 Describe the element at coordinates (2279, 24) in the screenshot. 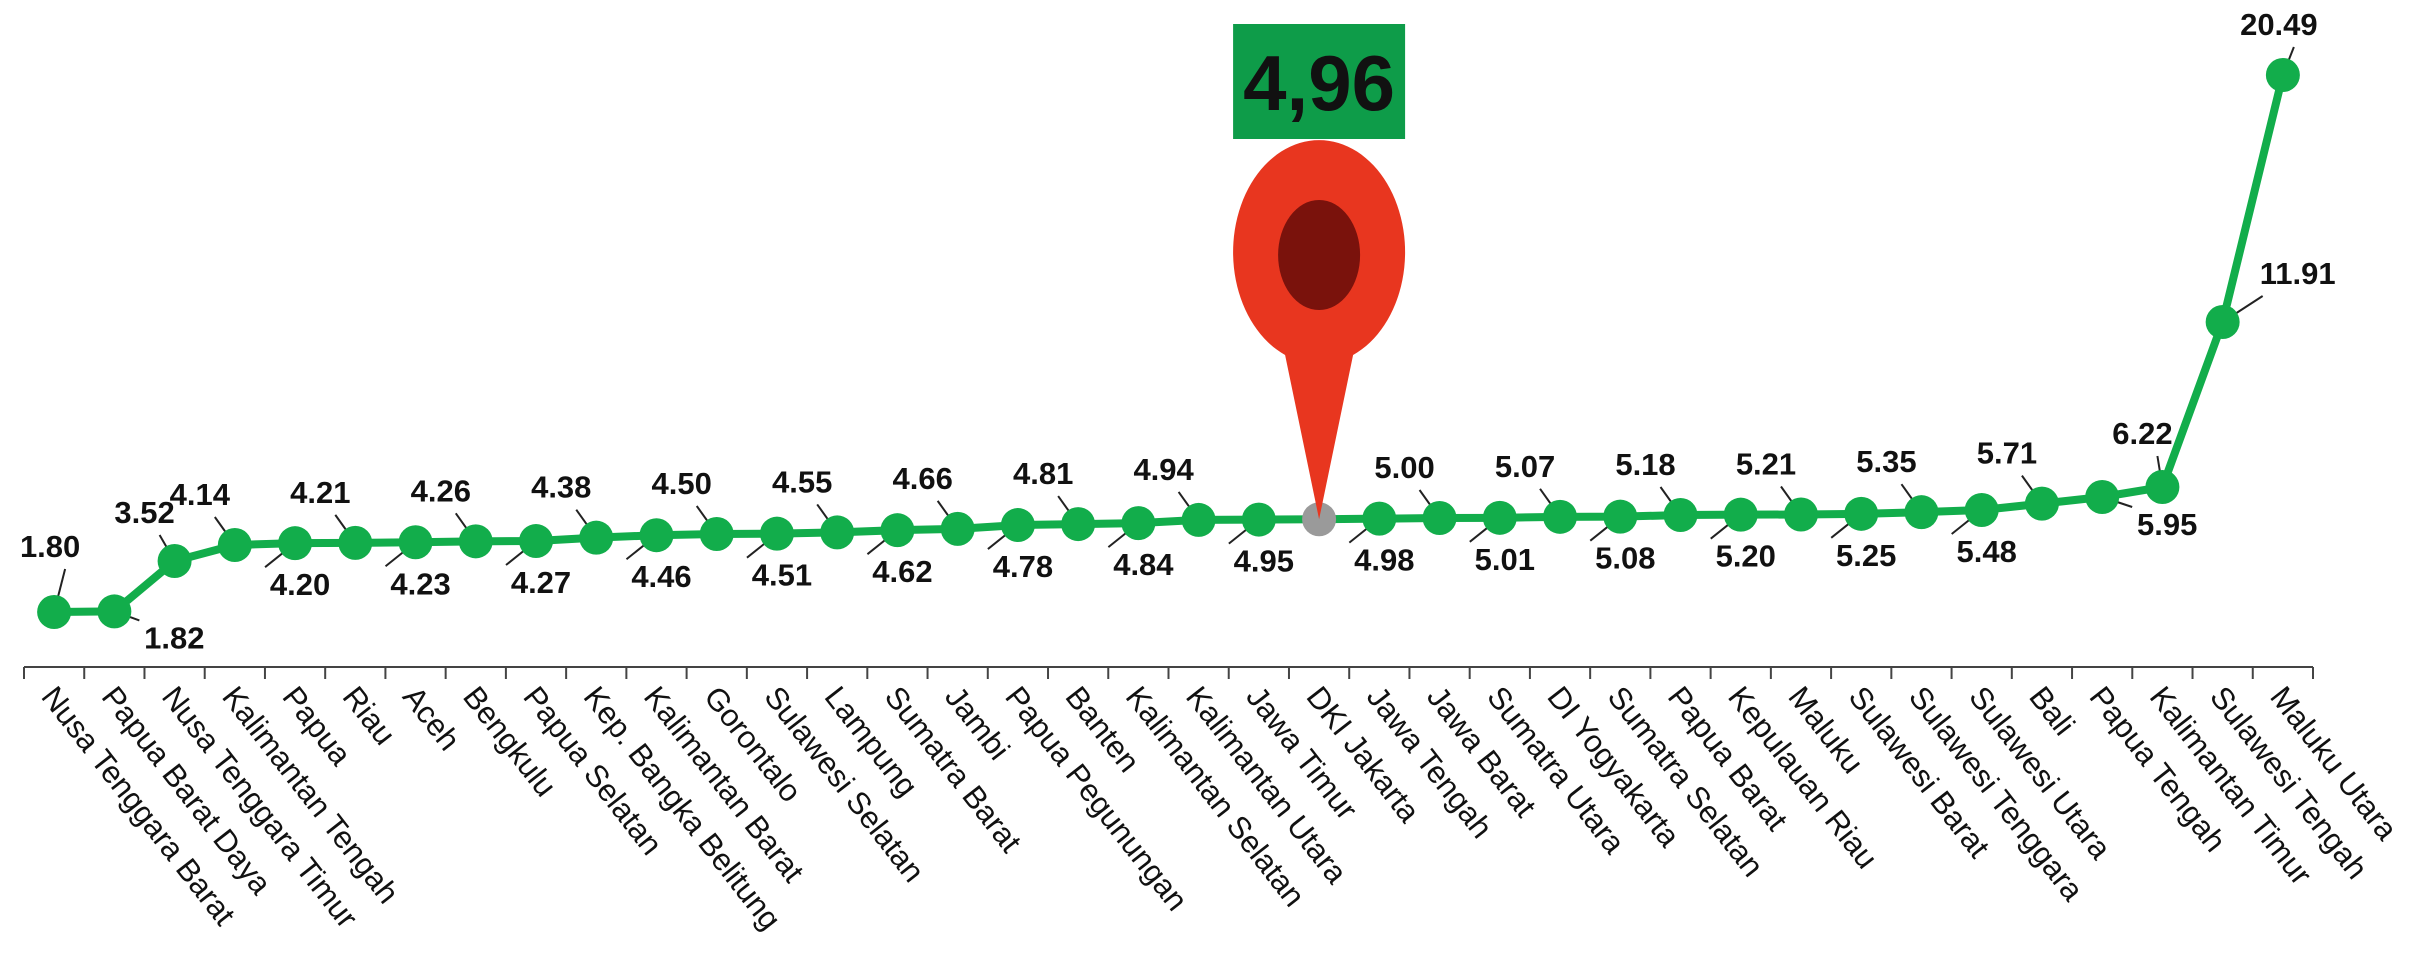

I see `value-label: 20.49` at that location.